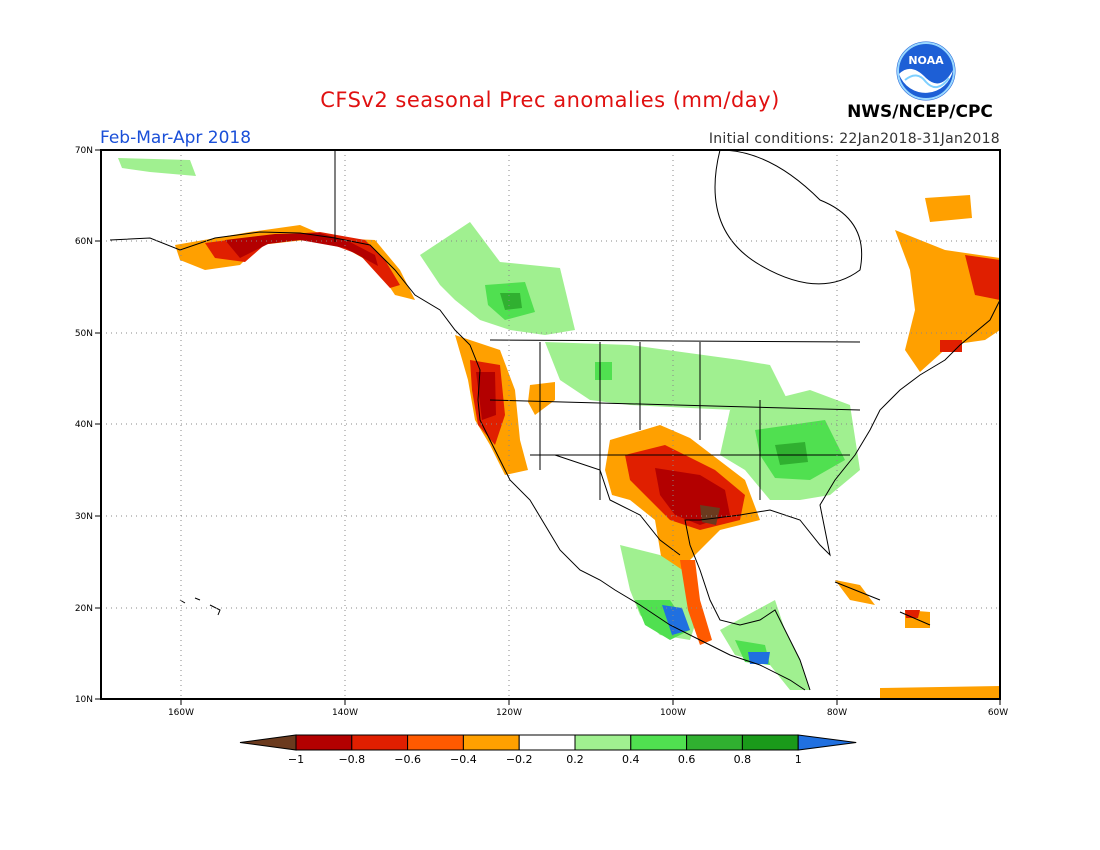 Image resolution: width=1100 pixels, height=850 pixels. Describe the element at coordinates (926, 60) in the screenshot. I see `logo-text: NOAA` at that location.